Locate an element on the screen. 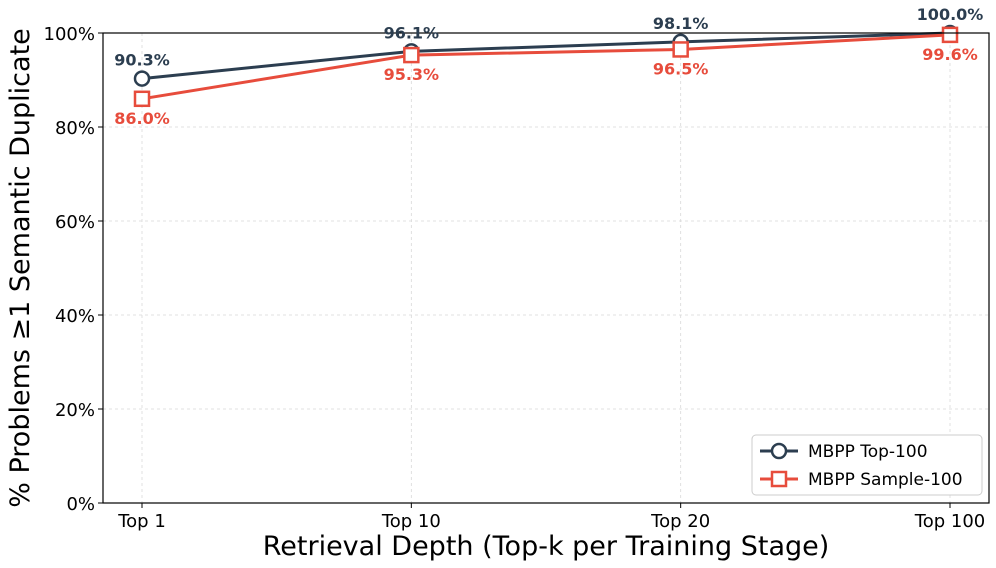 This screenshot has height=568, width=996. y-tick-label: 0% is located at coordinates (80, 504).